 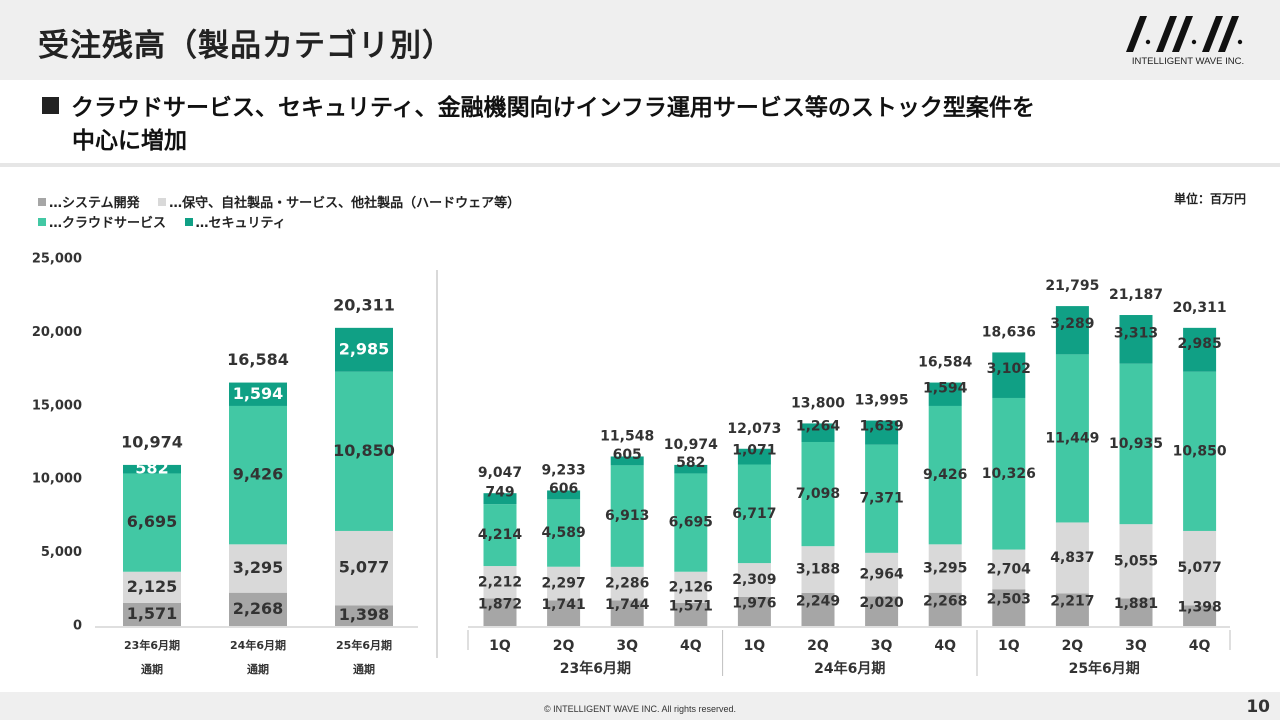 I want to click on data-label: 2,217, so click(x=1072, y=602).